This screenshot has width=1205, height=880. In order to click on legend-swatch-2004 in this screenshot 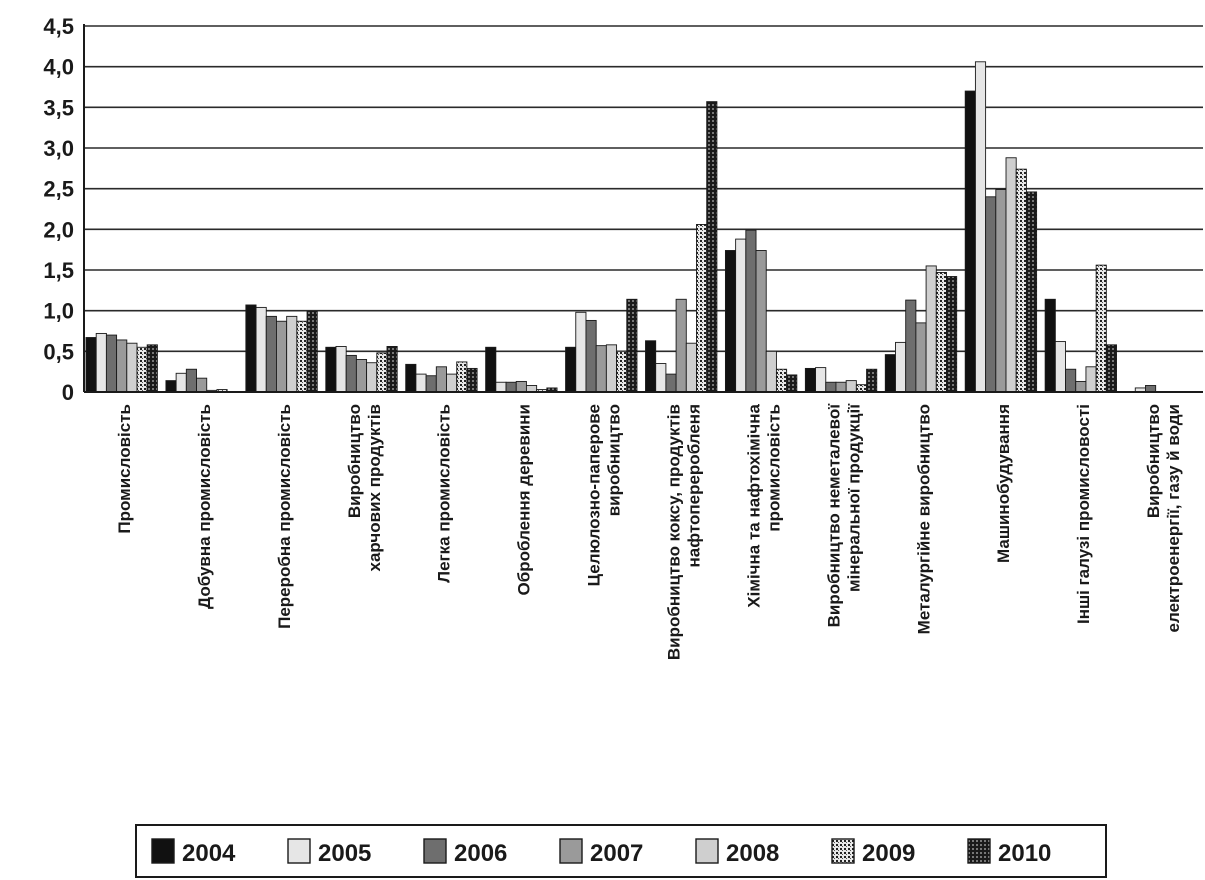, I will do `click(163, 851)`.